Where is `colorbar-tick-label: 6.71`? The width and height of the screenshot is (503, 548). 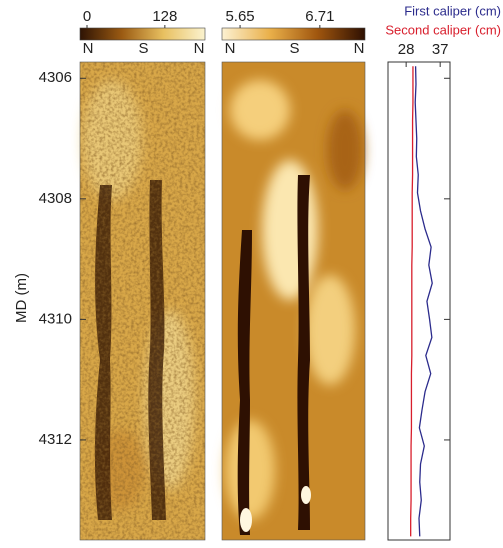
colorbar-tick-label: 6.71 is located at coordinates (319, 16).